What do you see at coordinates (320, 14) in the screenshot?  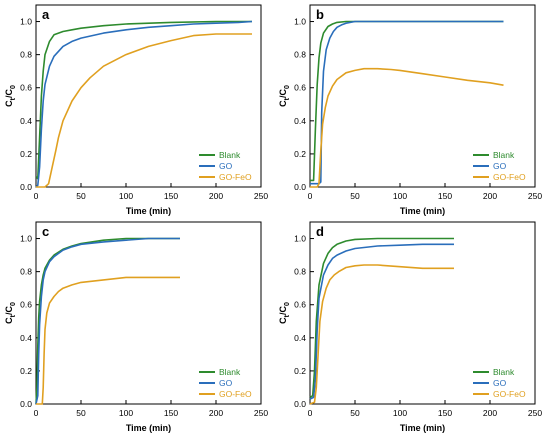 I see `panel-label: b` at bounding box center [320, 14].